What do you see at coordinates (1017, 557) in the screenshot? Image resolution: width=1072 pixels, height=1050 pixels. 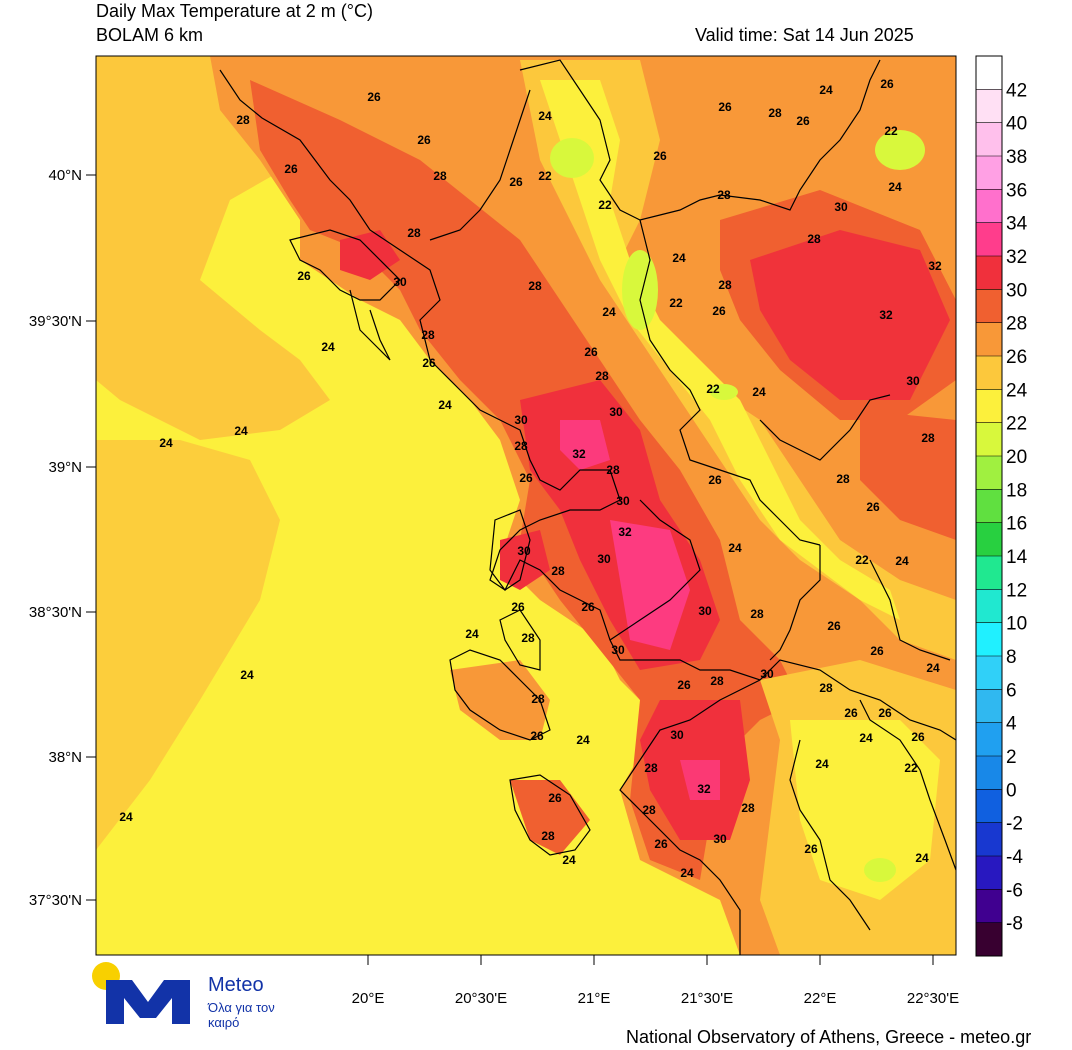 I see `colorbar-label: 14` at bounding box center [1017, 557].